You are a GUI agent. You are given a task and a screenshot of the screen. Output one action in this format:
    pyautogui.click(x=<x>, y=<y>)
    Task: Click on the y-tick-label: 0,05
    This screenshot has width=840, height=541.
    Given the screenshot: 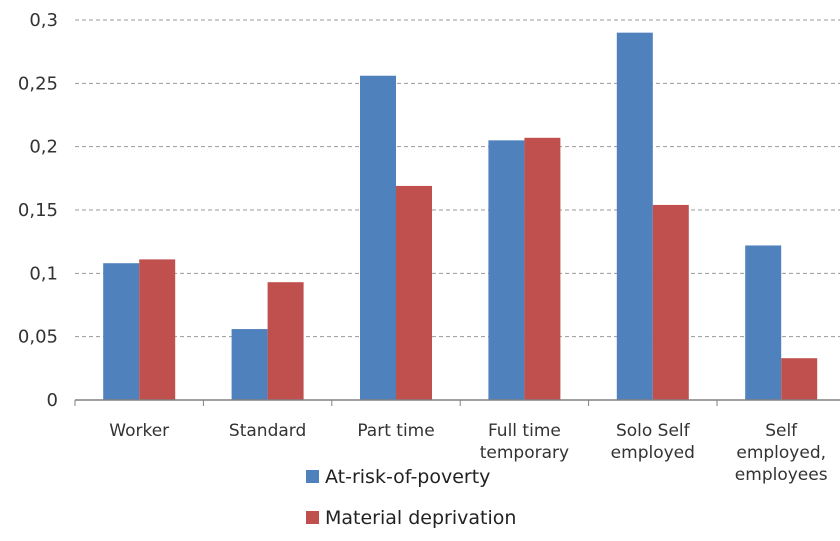 What is the action you would take?
    pyautogui.click(x=38, y=337)
    